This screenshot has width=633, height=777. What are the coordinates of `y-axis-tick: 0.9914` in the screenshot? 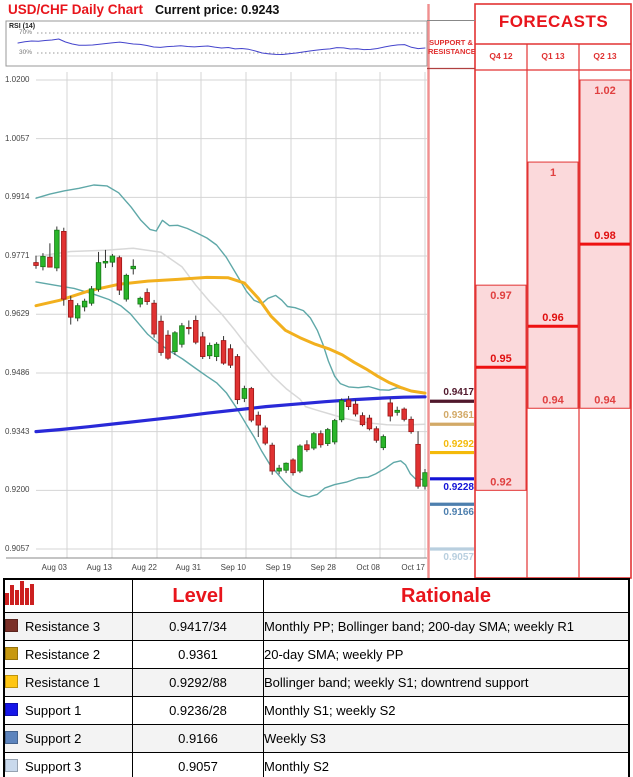 It's located at (17, 196).